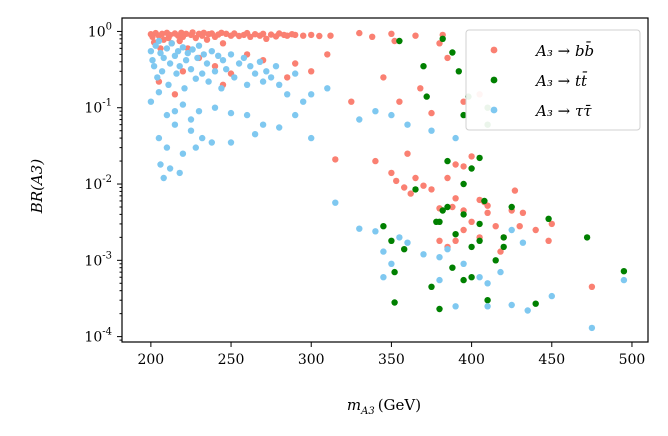 The image size is (668, 436). What do you see at coordinates (311, 360) in the screenshot?
I see `x-tick-label: 300` at bounding box center [311, 360].